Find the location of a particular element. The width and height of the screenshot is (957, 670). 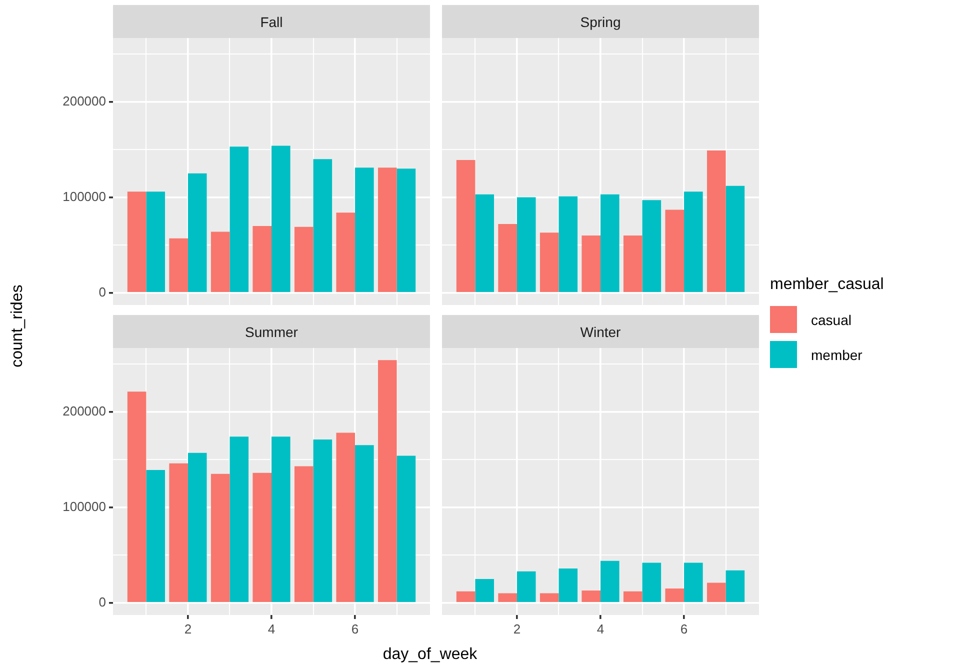

legend-title: member_casual is located at coordinates (827, 285).